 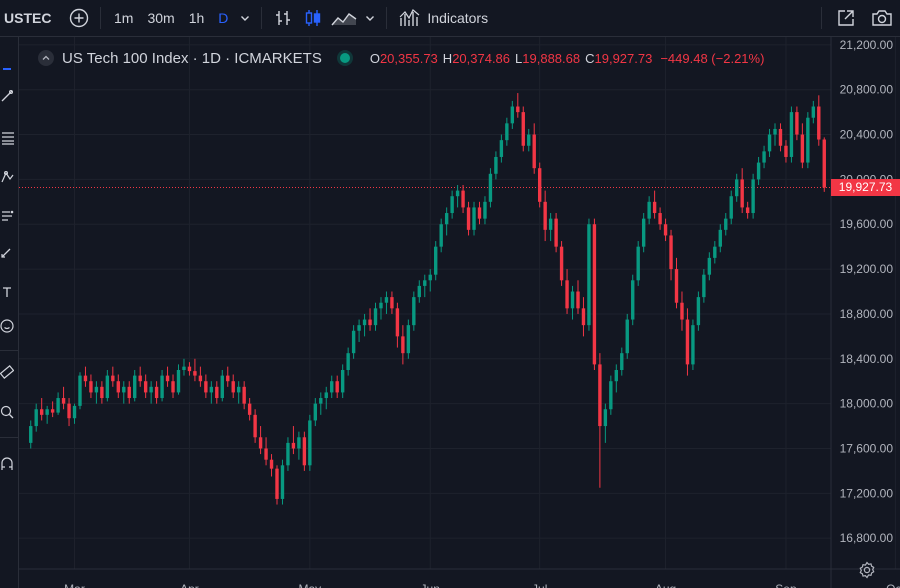 I want to click on chevron-down-icon, so click(x=370, y=18).